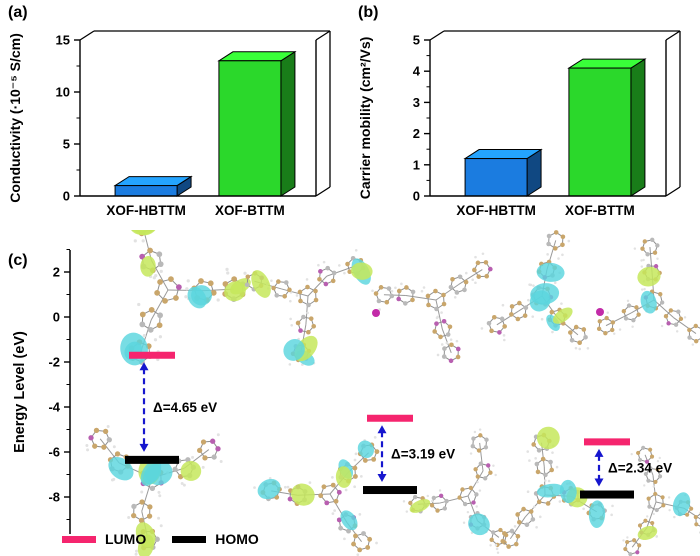  Describe the element at coordinates (18, 12) in the screenshot. I see `panel-a-label: (a)` at that location.